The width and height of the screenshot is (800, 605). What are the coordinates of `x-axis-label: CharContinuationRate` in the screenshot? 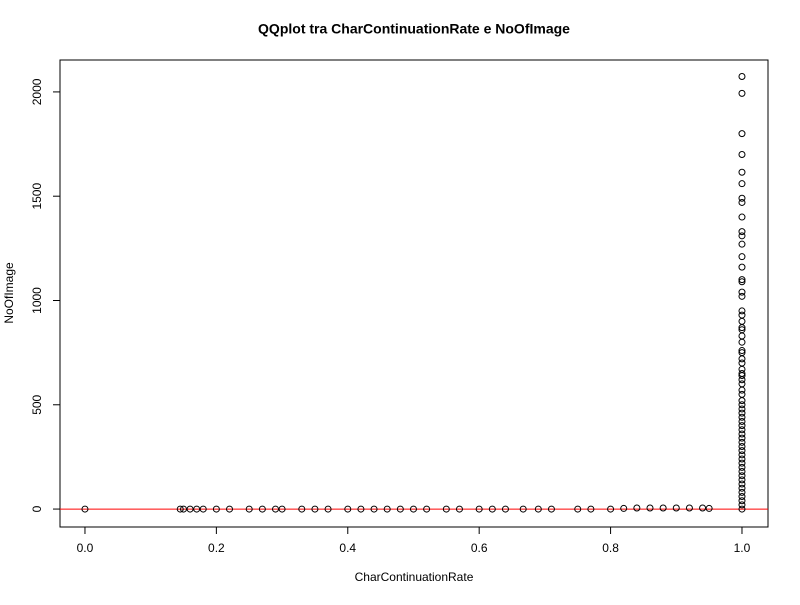 It's located at (414, 577).